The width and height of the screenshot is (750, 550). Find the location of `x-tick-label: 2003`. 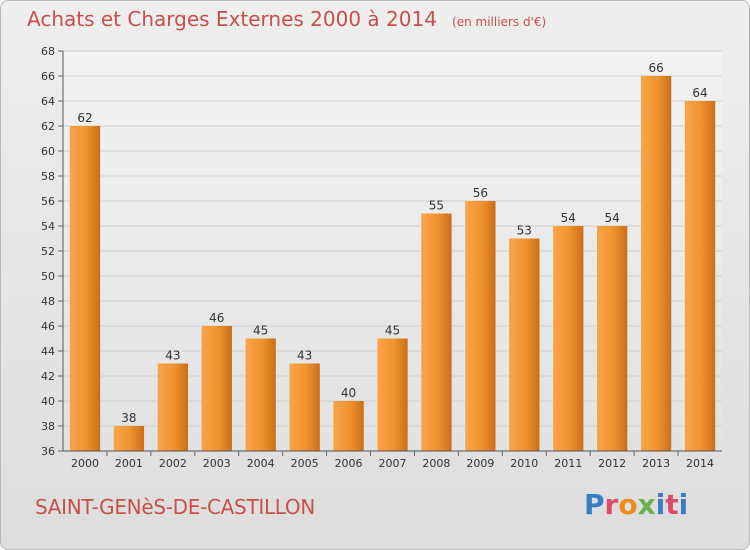

x-tick-label: 2003 is located at coordinates (217, 463).